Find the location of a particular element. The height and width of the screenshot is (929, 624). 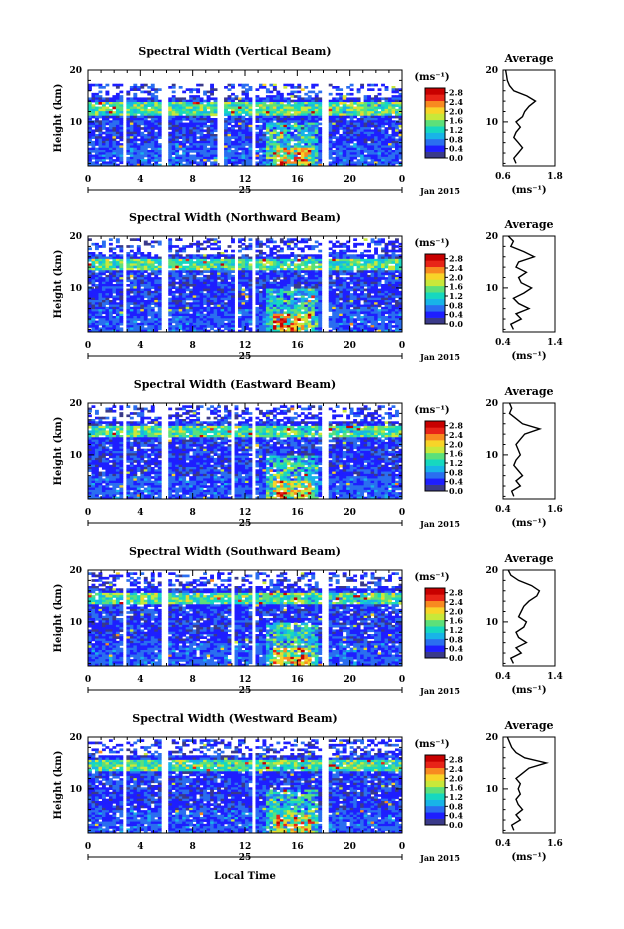

colorbar-swatch is located at coordinates (435, 136).